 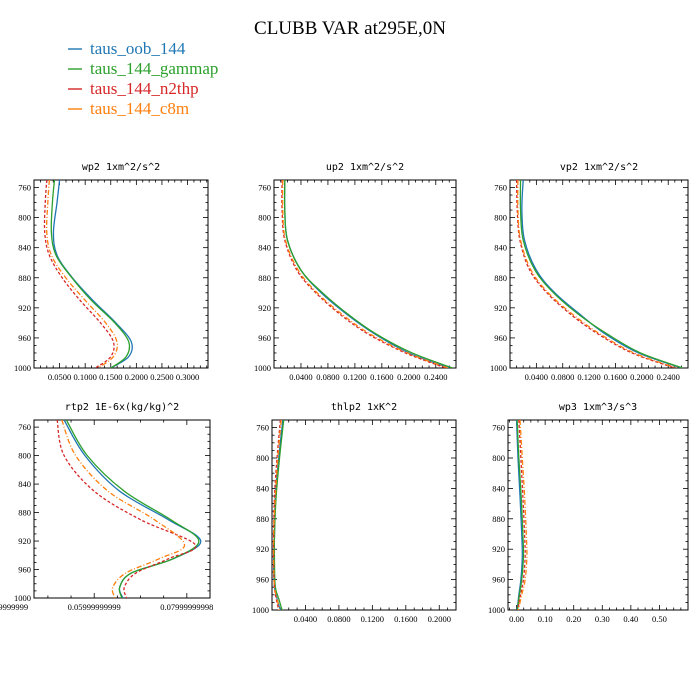 What do you see at coordinates (139, 108) in the screenshot?
I see `legend-entry: taus_144_c8m` at bounding box center [139, 108].